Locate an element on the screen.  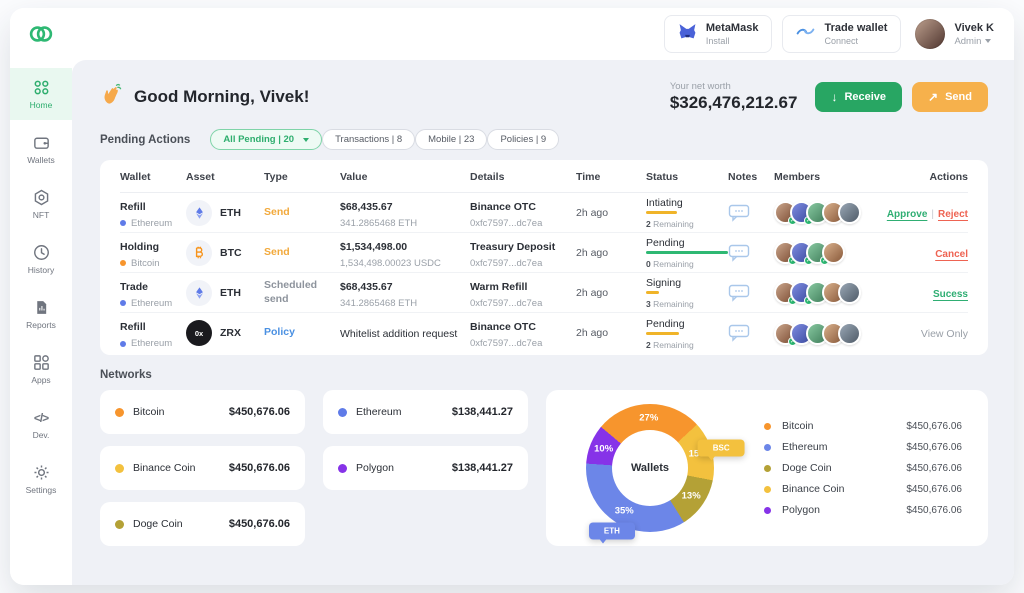
brand-logo-icon is located at coordinates (41, 34).